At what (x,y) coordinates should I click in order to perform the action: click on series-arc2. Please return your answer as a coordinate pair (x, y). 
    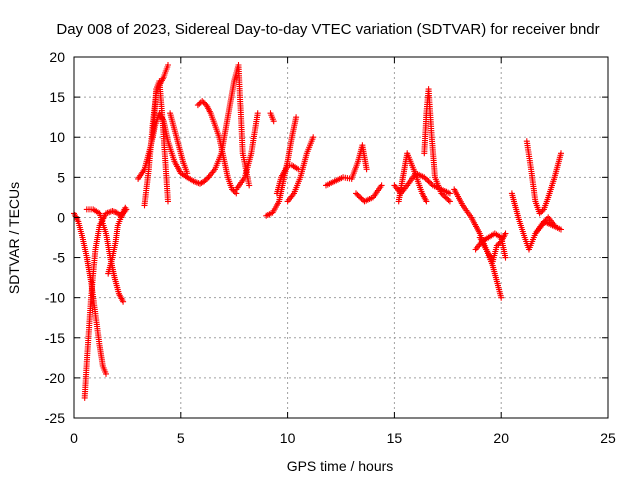
    Looking at the image, I should click on (105, 302).